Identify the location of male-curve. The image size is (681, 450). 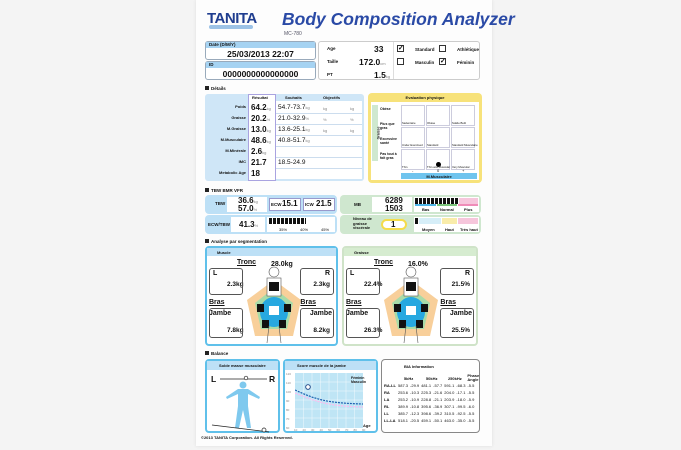
(329, 397).